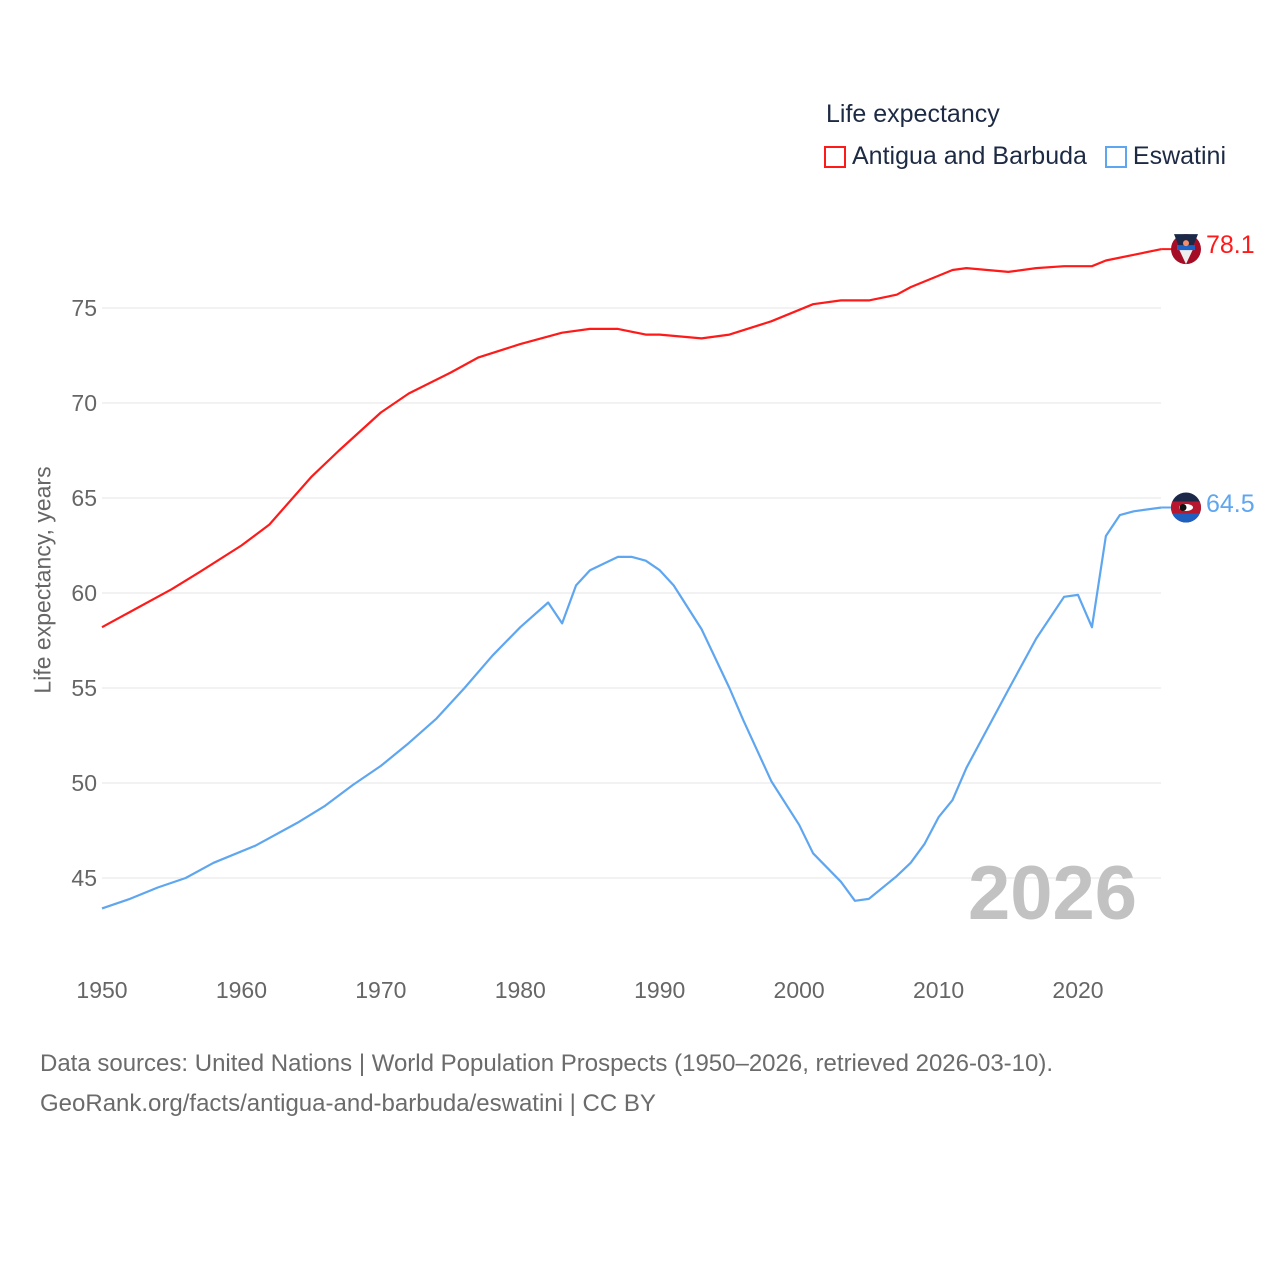 Image resolution: width=1280 pixels, height=1280 pixels. I want to click on x-tick-label: 1960, so click(241, 990).